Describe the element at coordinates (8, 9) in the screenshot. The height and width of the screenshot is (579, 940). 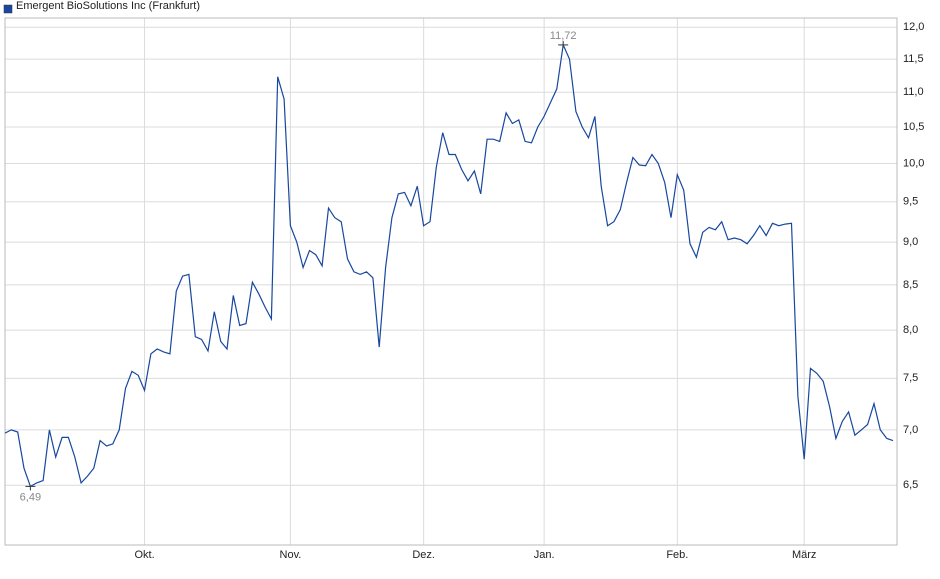
I see `legend-swatch` at that location.